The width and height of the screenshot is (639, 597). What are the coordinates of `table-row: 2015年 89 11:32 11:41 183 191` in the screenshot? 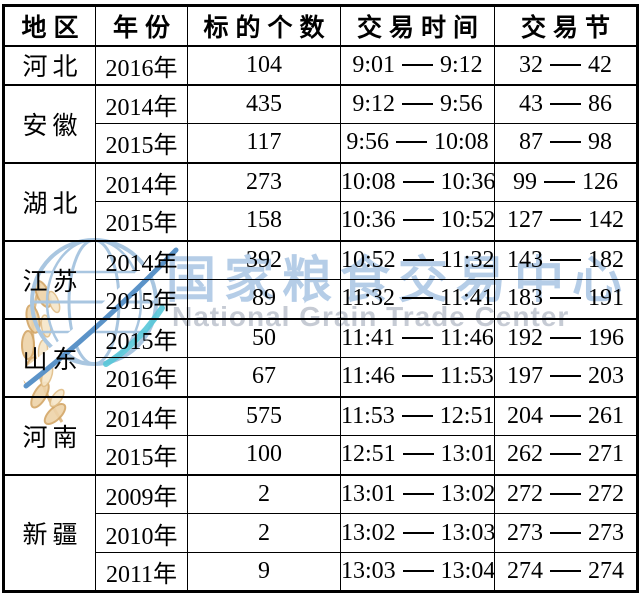 It's located at (321, 299).